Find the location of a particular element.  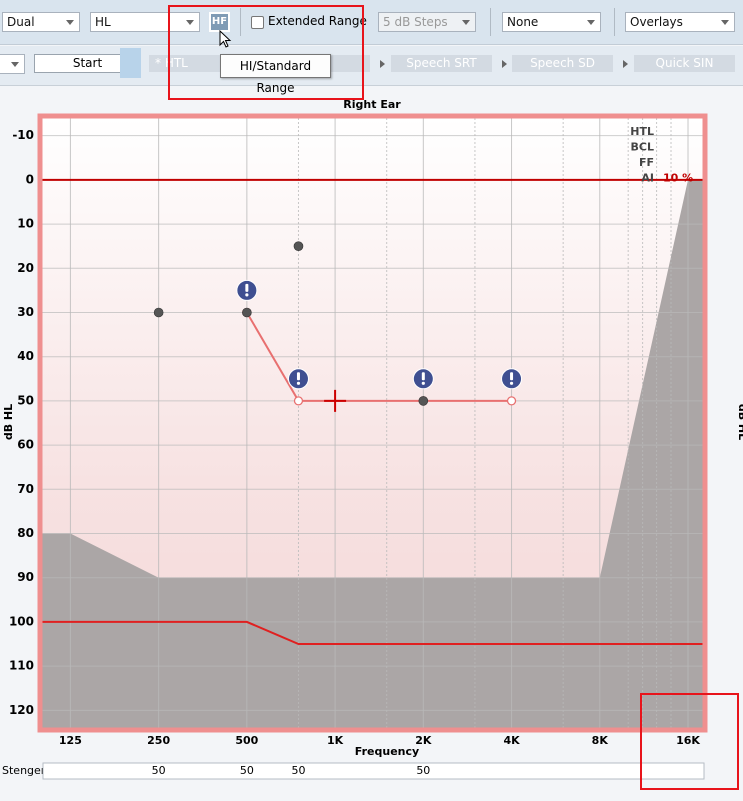

y-tick-label: 80 is located at coordinates (25, 533).